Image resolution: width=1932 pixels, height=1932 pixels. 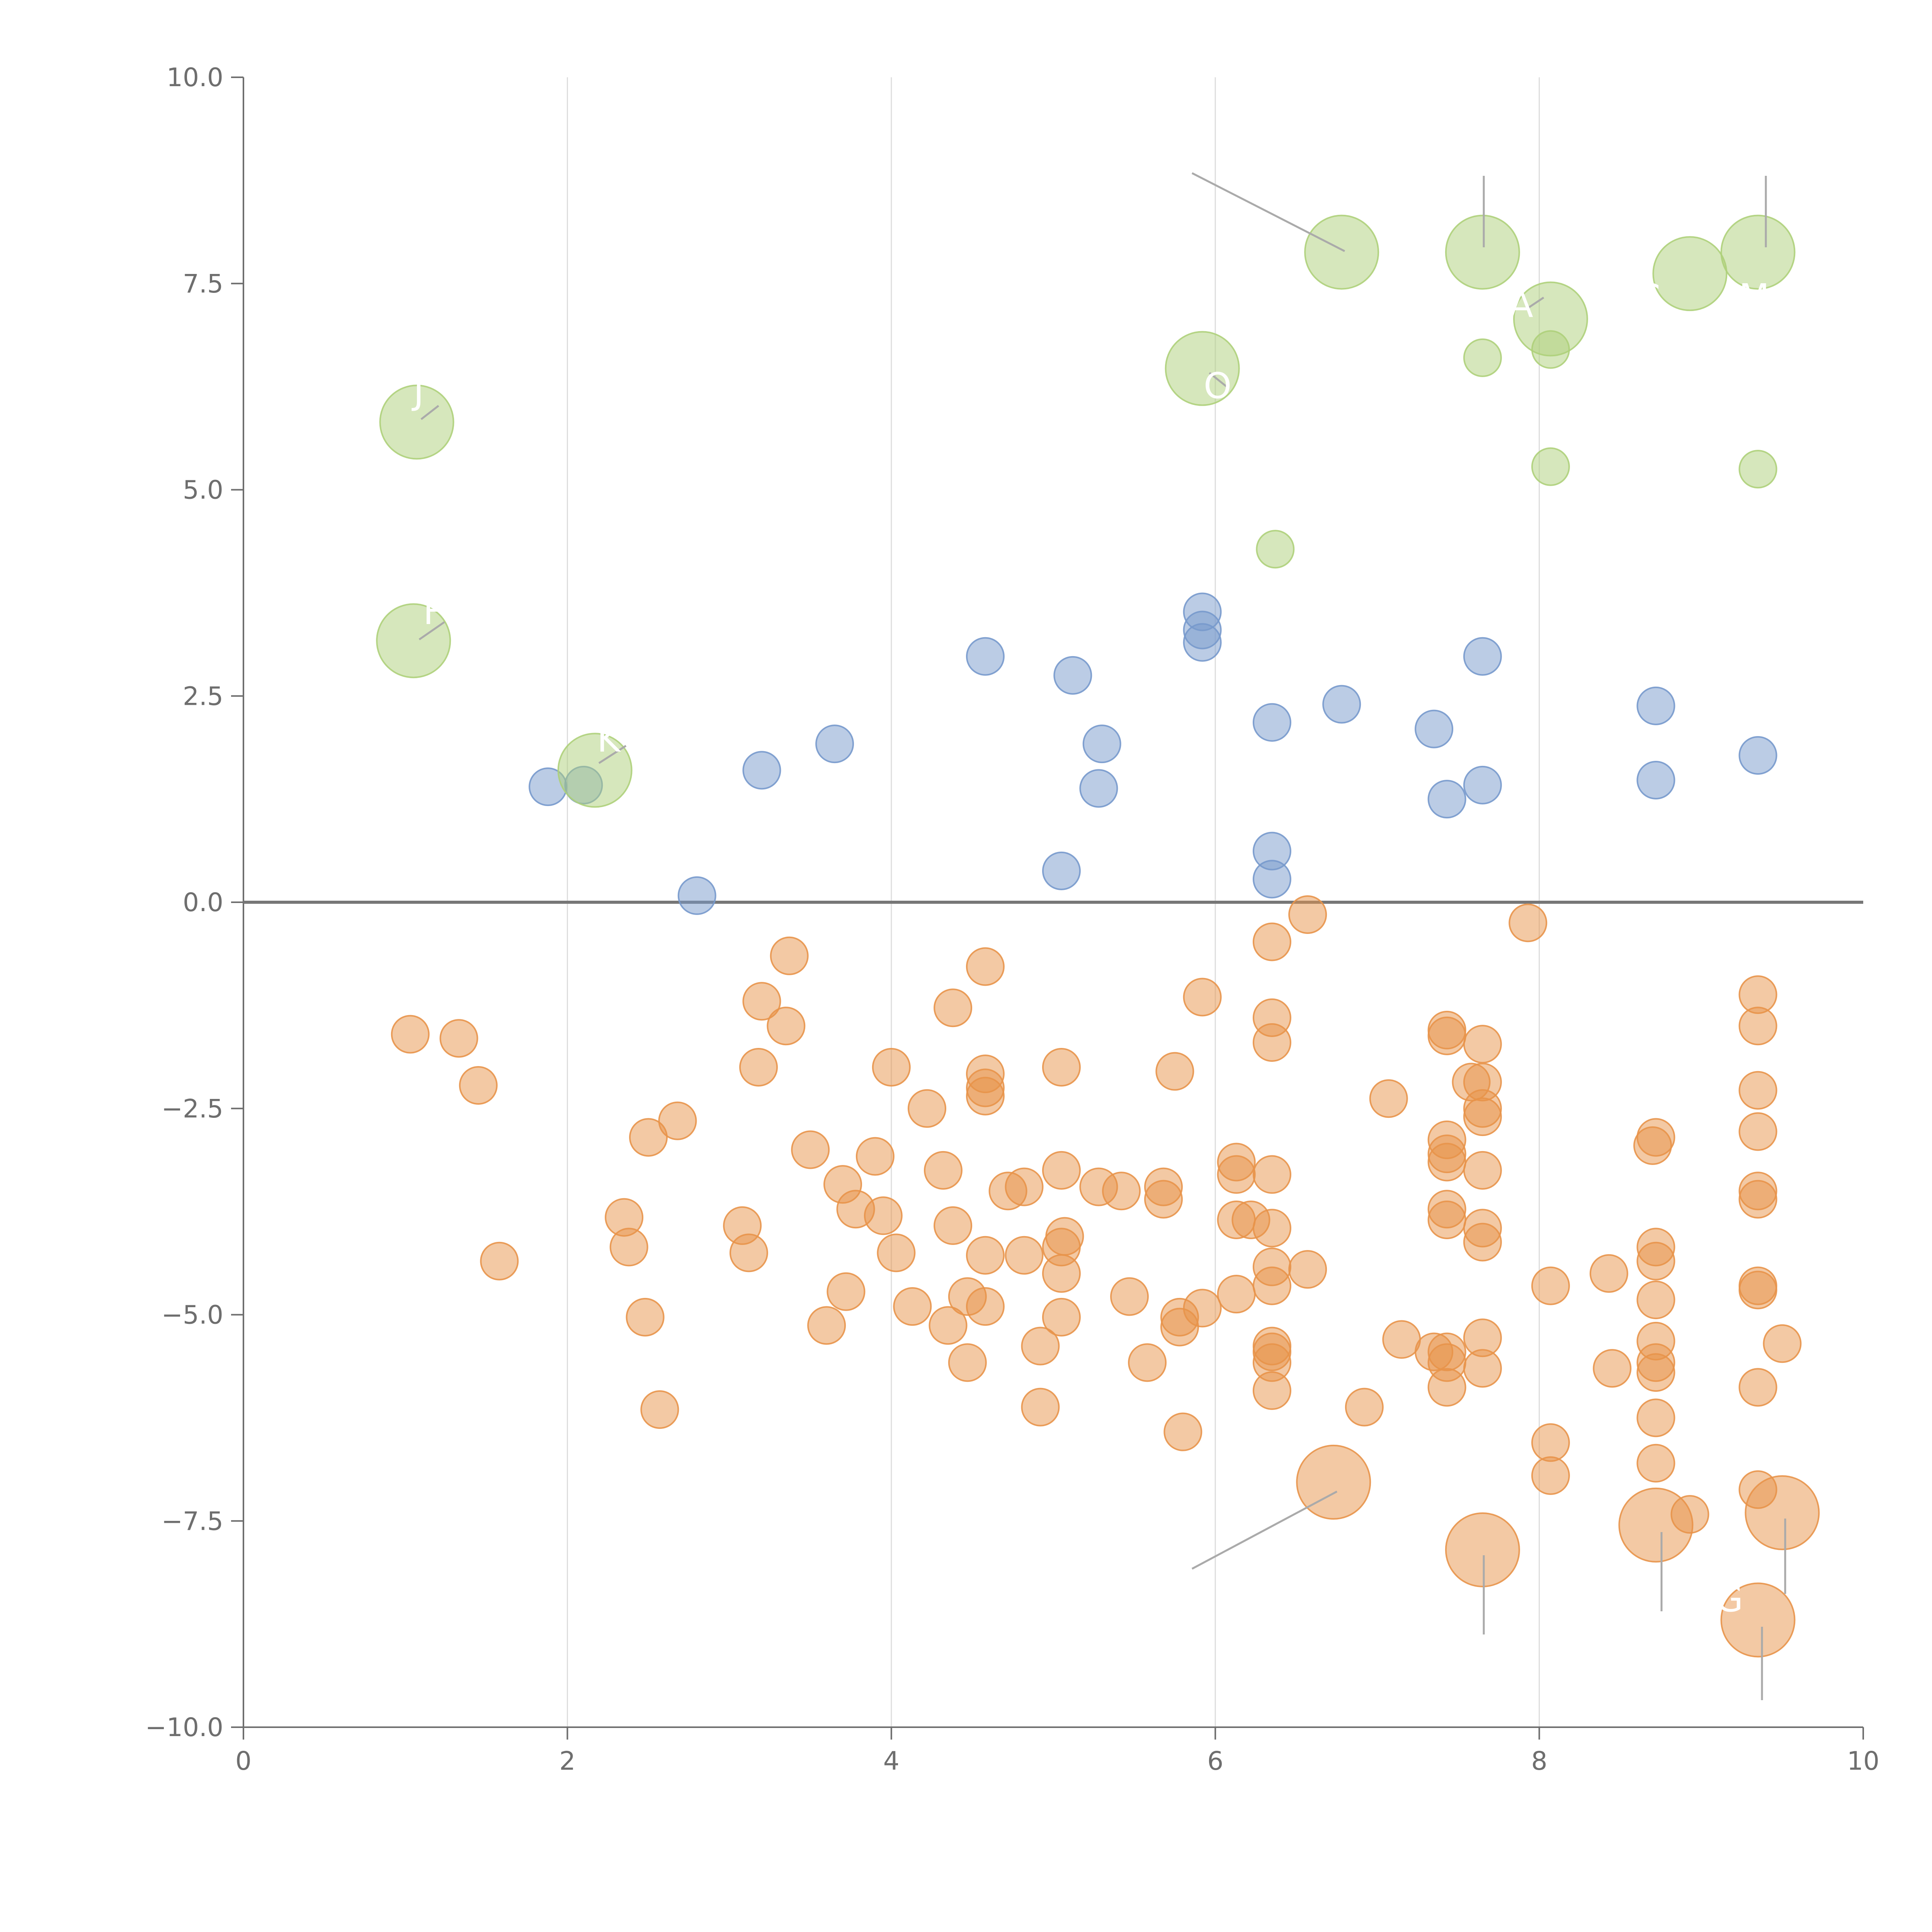 What do you see at coordinates (609, 740) in the screenshot?
I see `annotation-label: K` at bounding box center [609, 740].